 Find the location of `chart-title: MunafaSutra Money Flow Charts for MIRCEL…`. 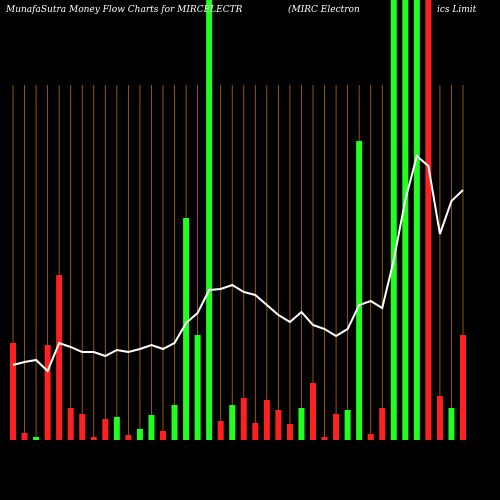

chart-title: MunafaSutra Money Flow Charts for MIRCEL… is located at coordinates (124, 10).